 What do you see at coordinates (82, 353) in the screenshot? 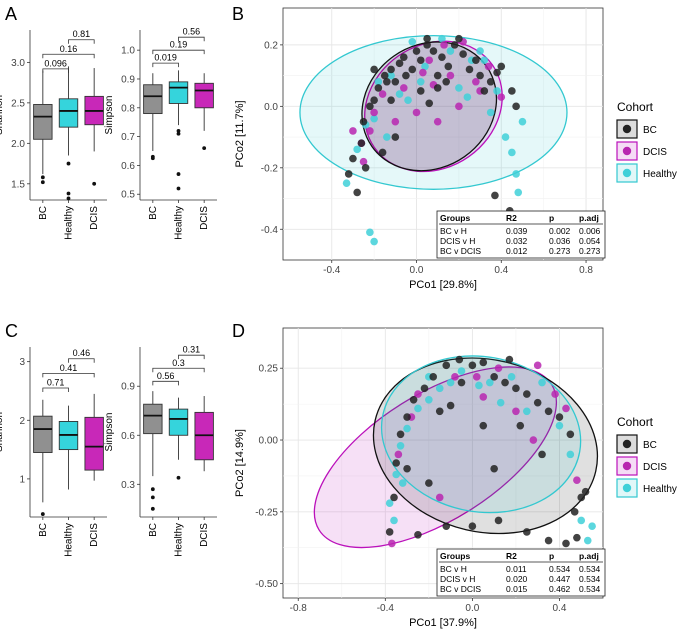
I see `p-value-label: 0.46` at bounding box center [82, 353].